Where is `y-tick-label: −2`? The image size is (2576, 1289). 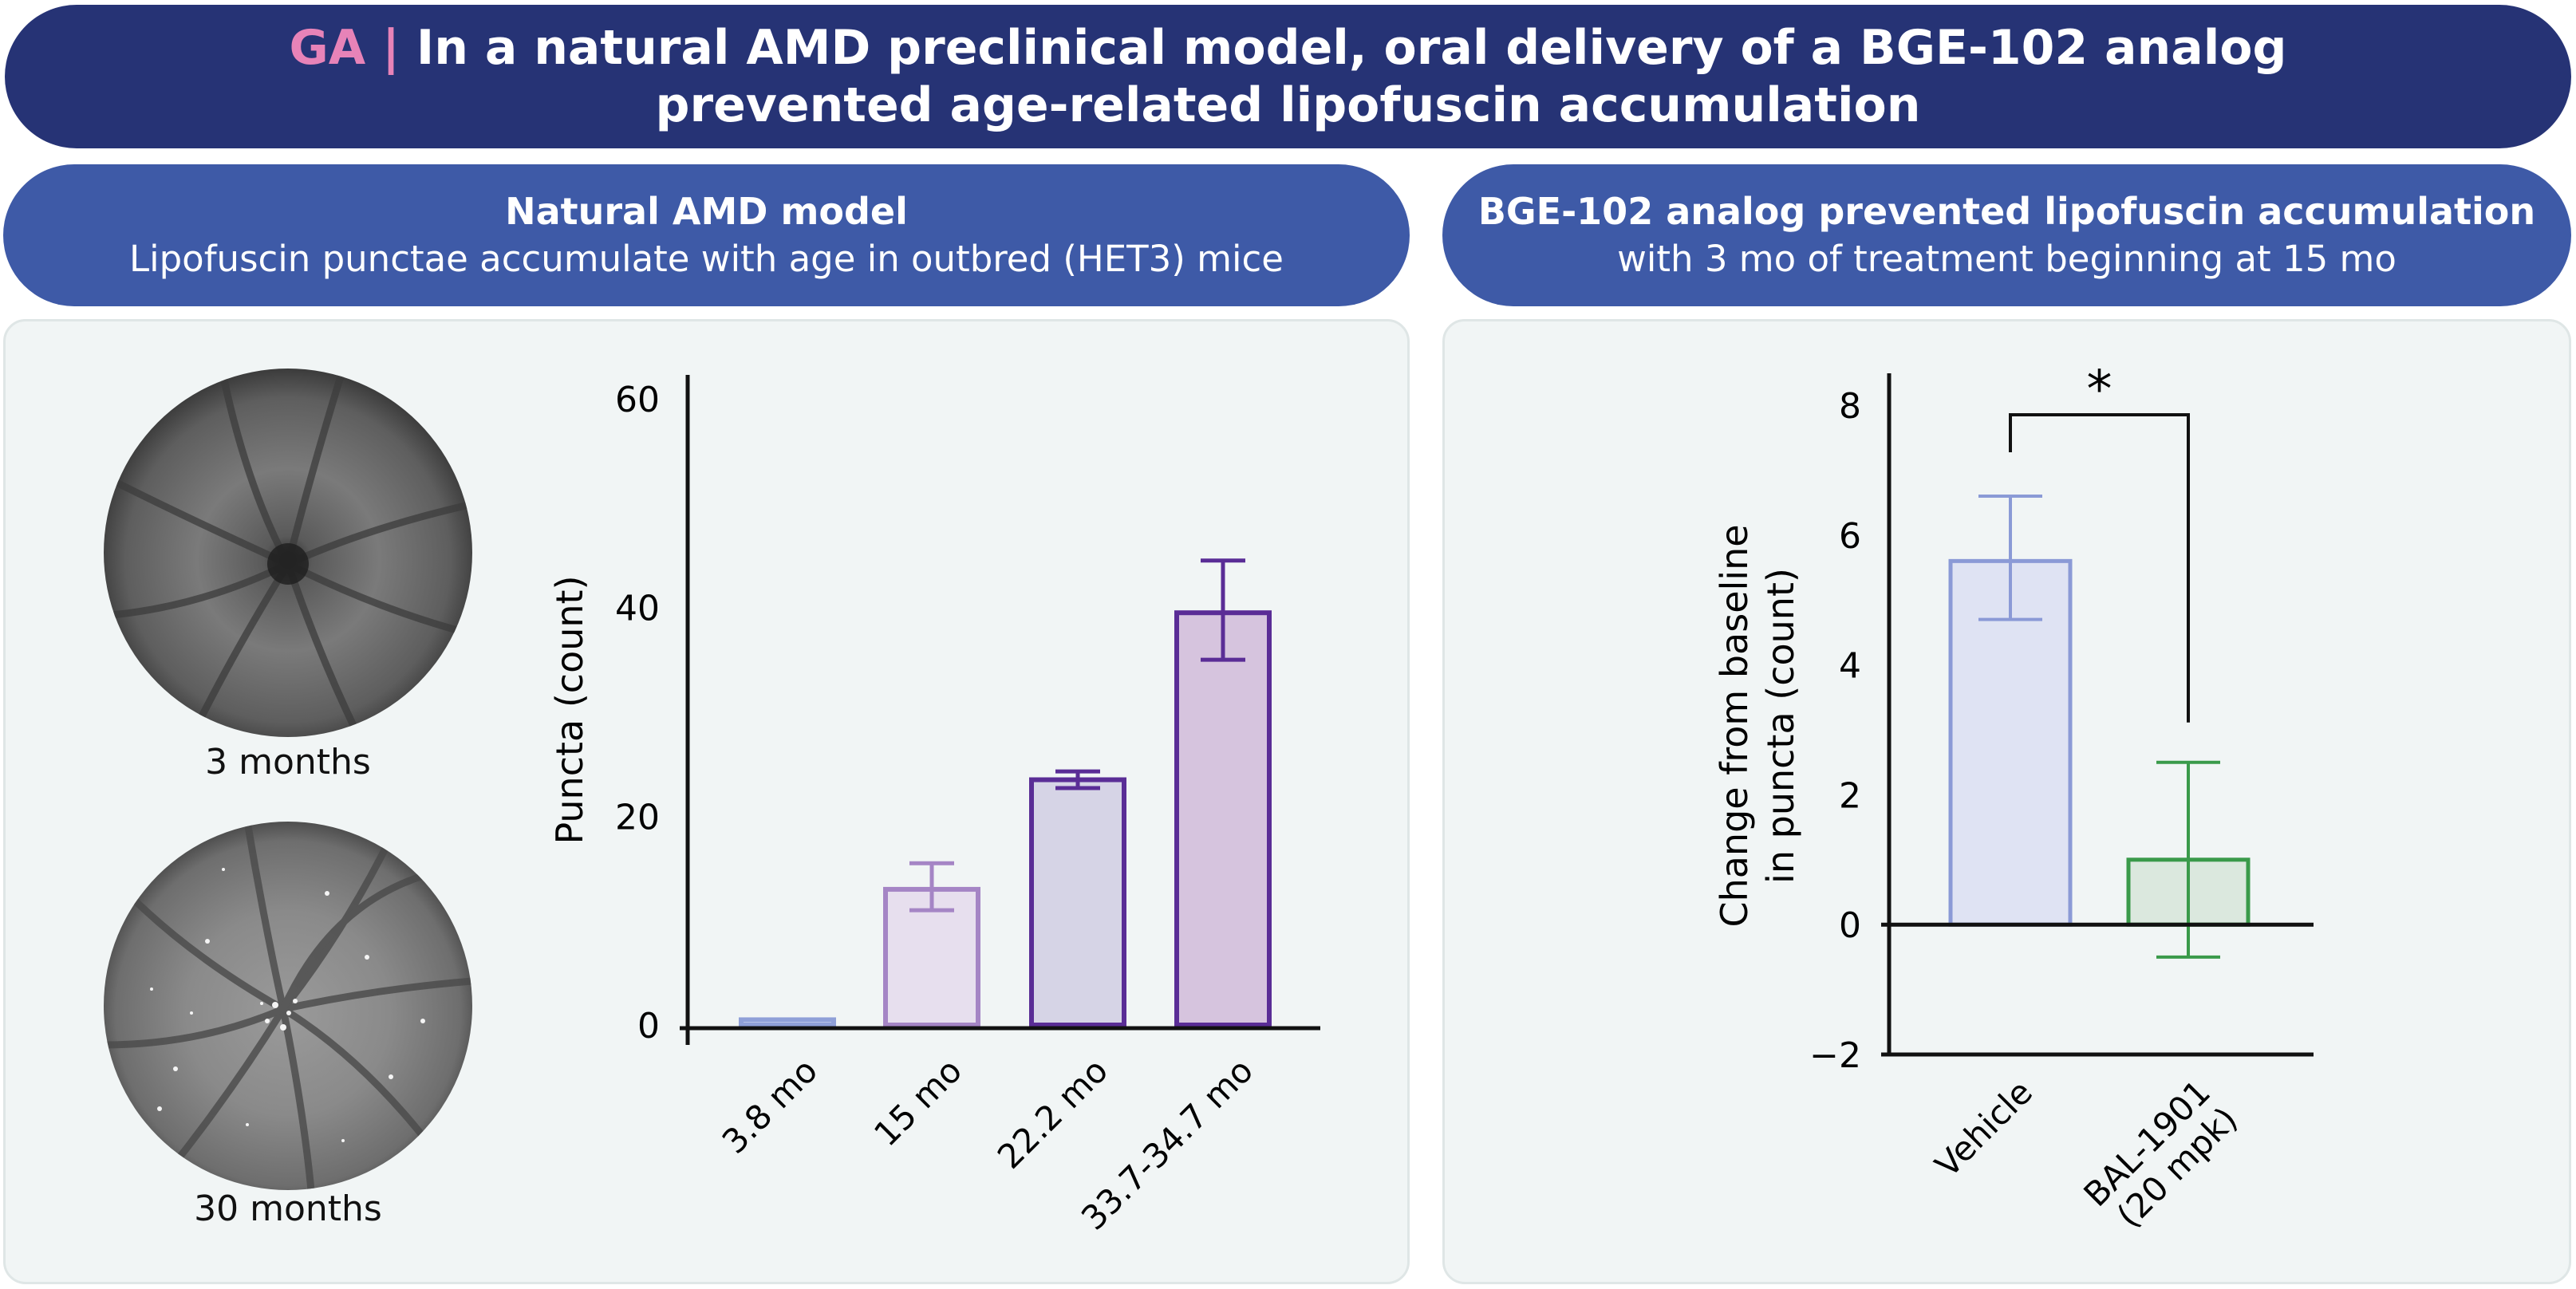
y-tick-label: −2 is located at coordinates (1835, 1055).